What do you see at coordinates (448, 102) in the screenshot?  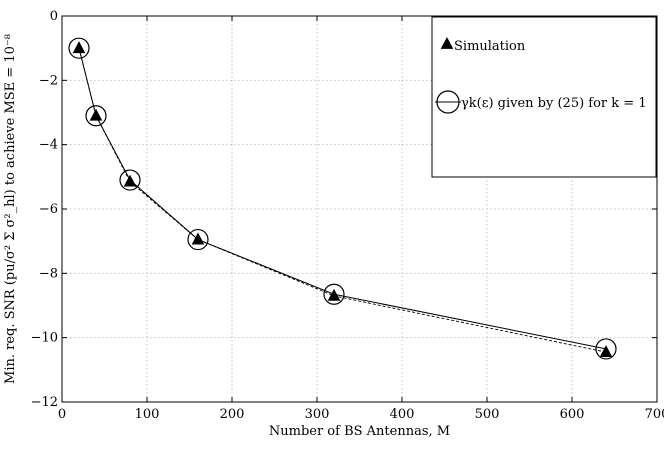 I see `legend-circle-marker` at bounding box center [448, 102].